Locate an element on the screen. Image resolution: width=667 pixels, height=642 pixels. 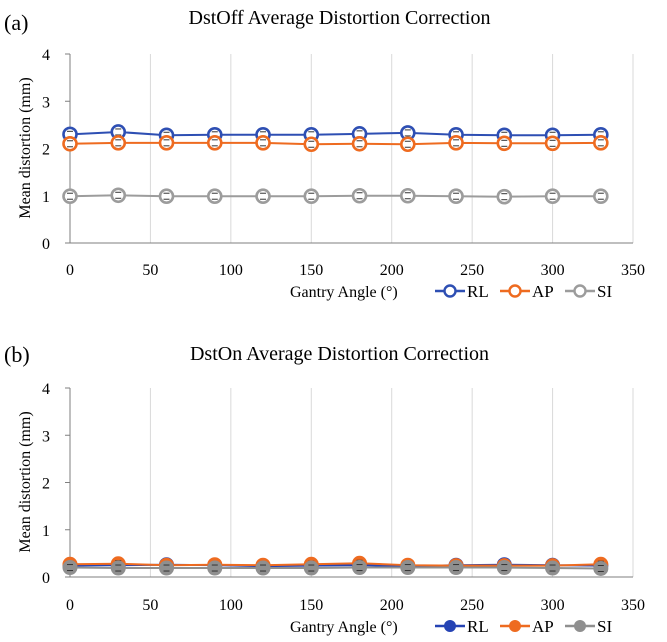
chart-title: DstOff Average Distortion Correction is located at coordinates (340, 18).